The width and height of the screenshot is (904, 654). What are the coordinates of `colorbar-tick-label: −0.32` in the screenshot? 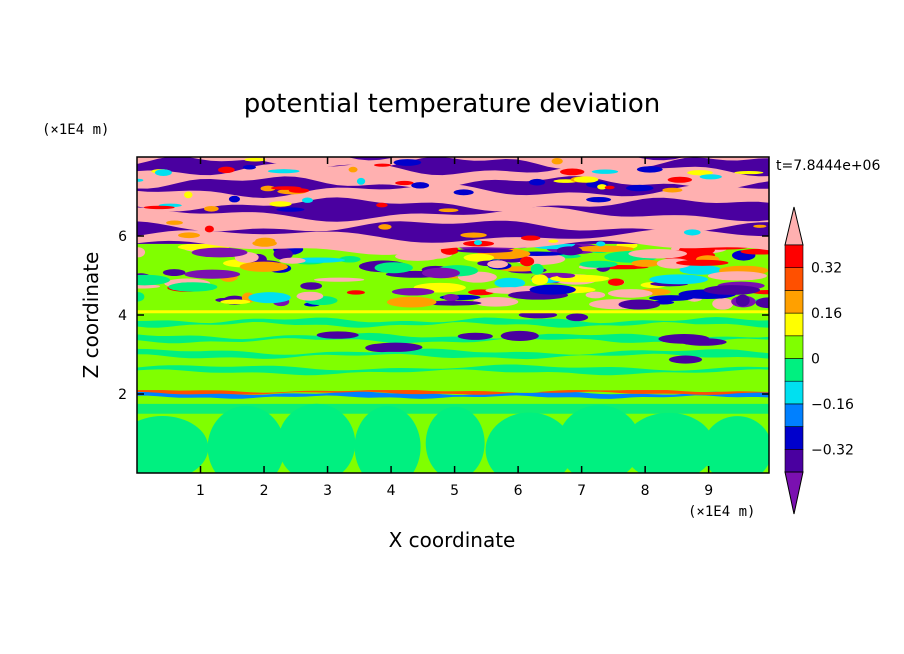 It's located at (832, 450).